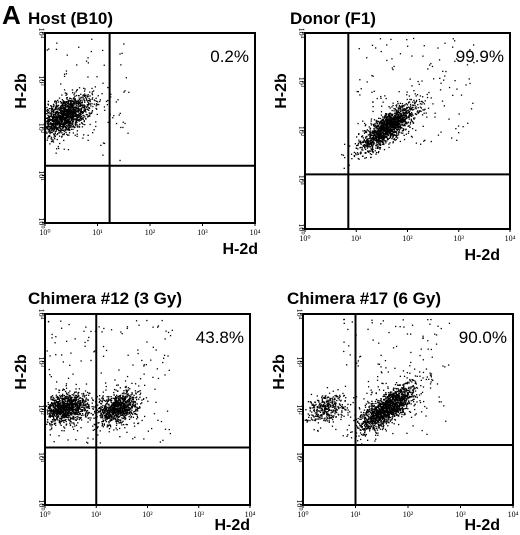 The image size is (520, 535). What do you see at coordinates (44, 232) in the screenshot?
I see `x-tick-label: 10⁰` at bounding box center [44, 232].